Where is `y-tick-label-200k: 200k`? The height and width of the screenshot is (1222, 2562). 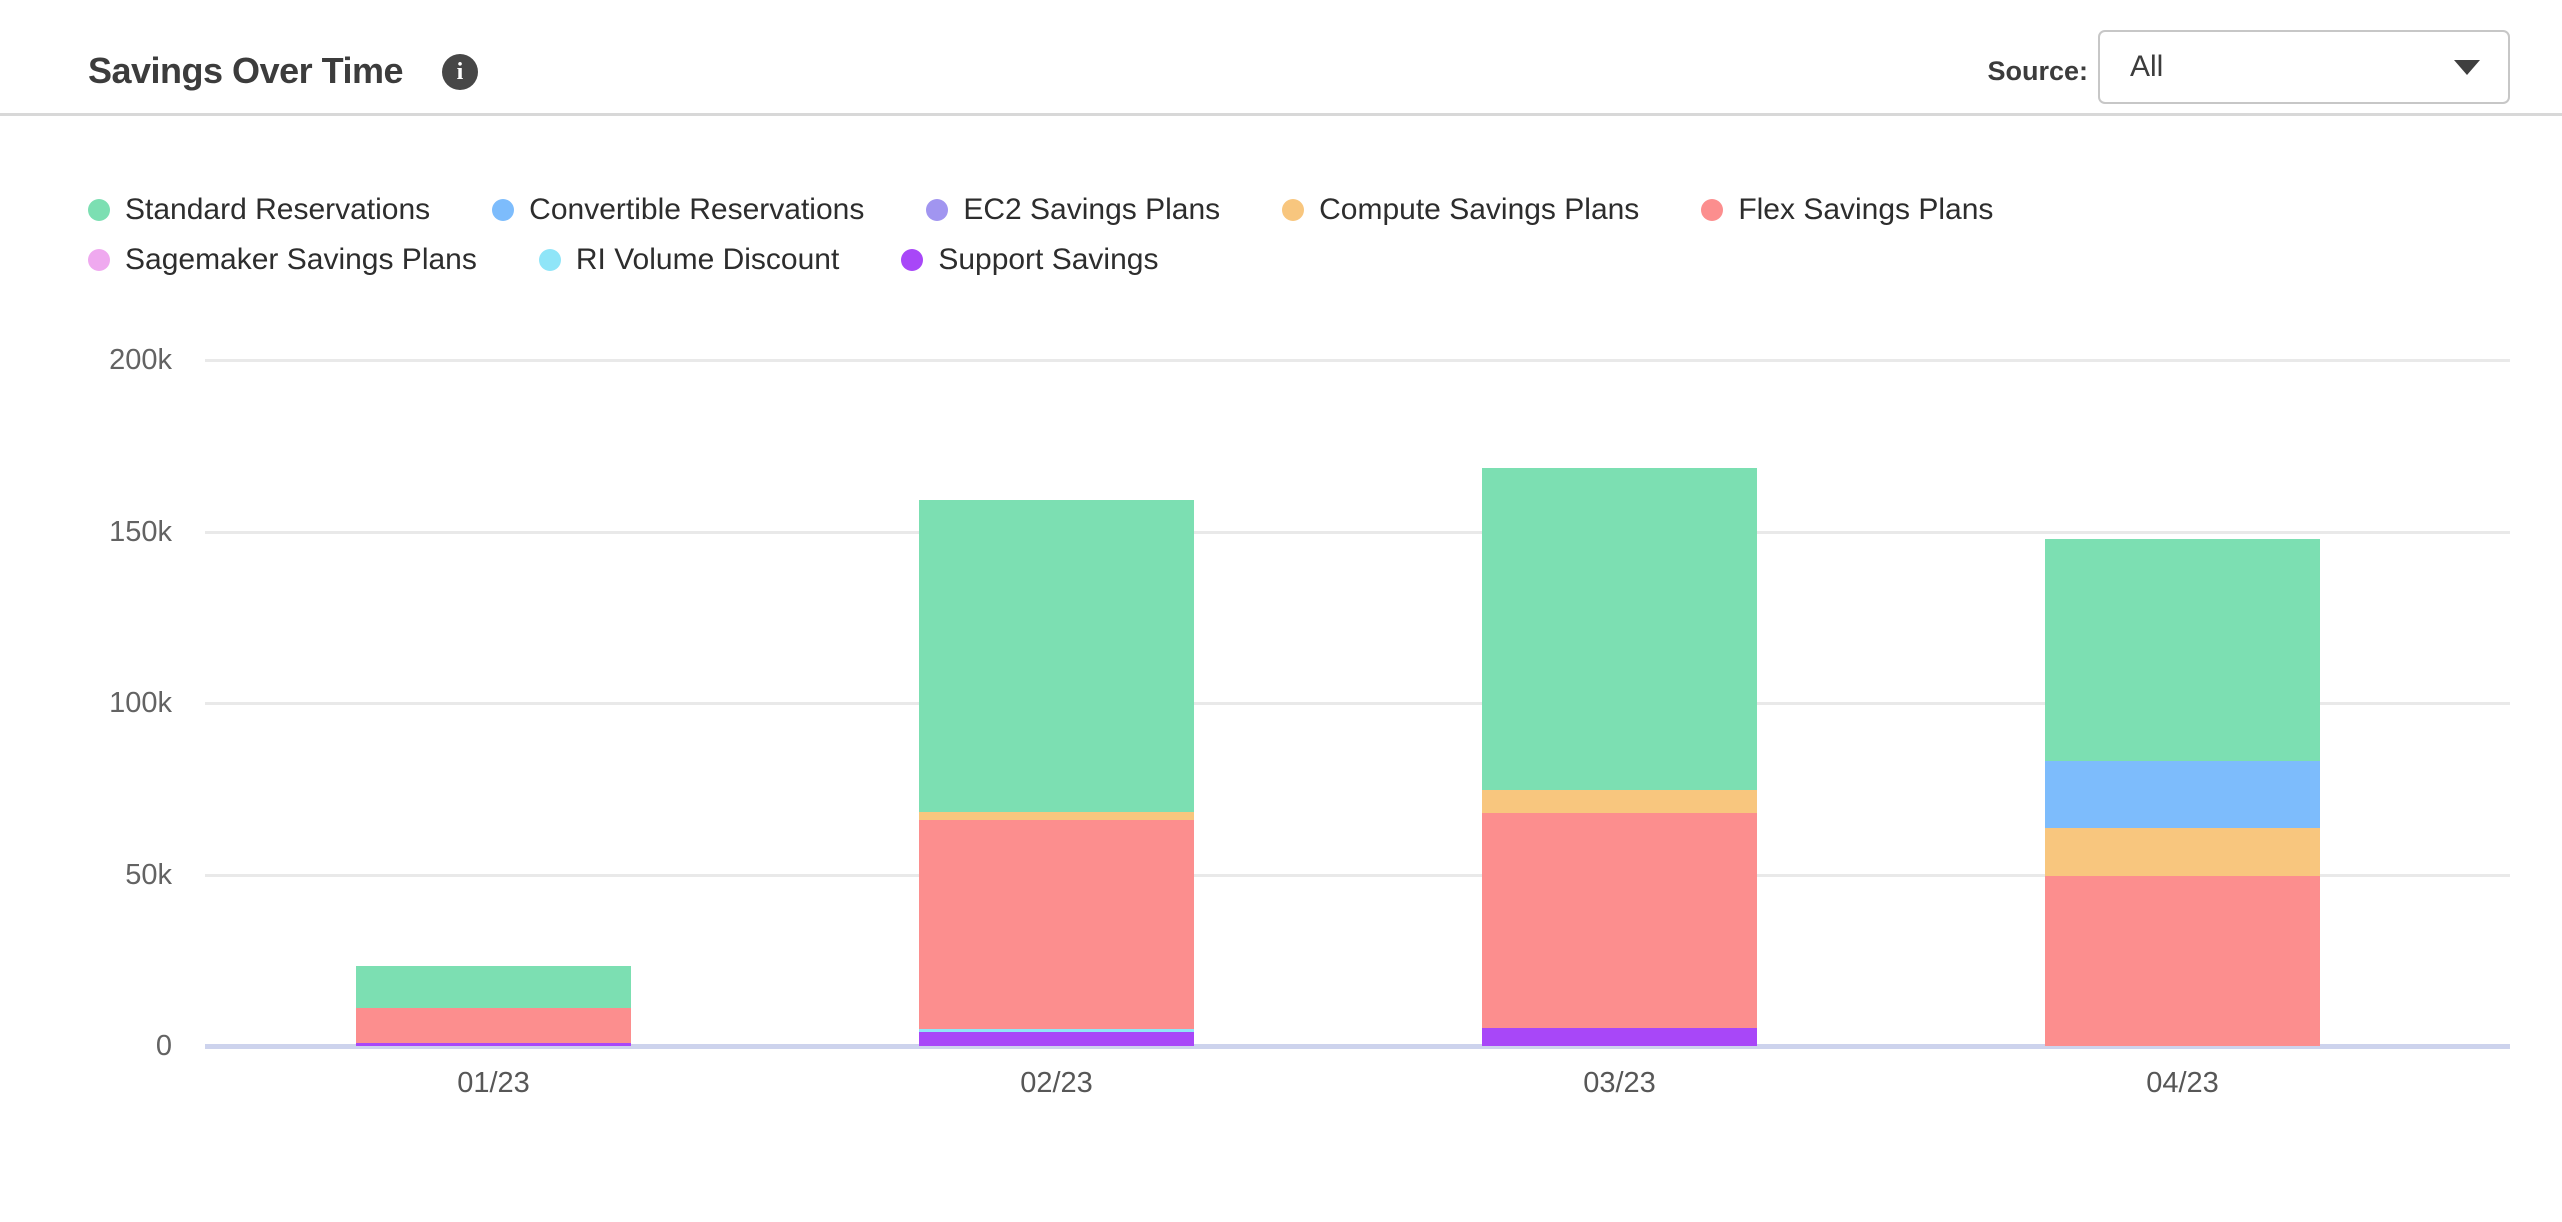
y-tick-label-200k: 200k is located at coordinates (140, 360).